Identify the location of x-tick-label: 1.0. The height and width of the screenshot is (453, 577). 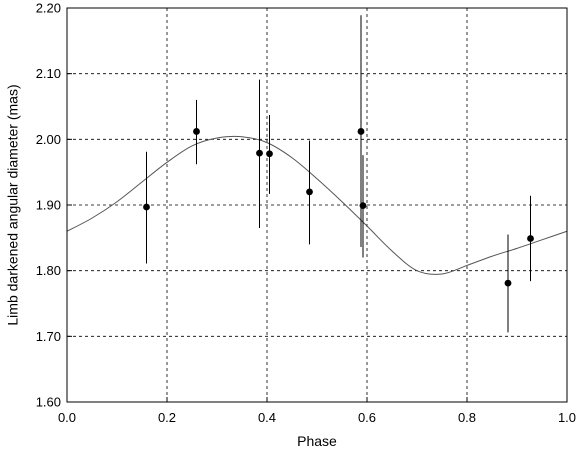
(567, 417).